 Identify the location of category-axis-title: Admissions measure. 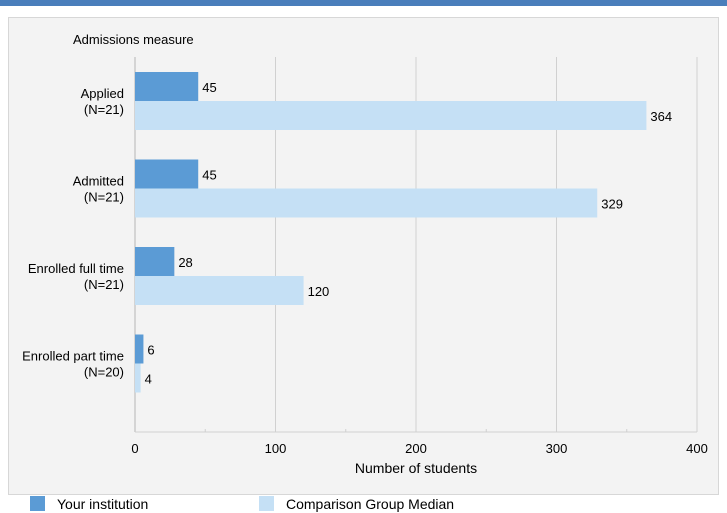
(133, 39).